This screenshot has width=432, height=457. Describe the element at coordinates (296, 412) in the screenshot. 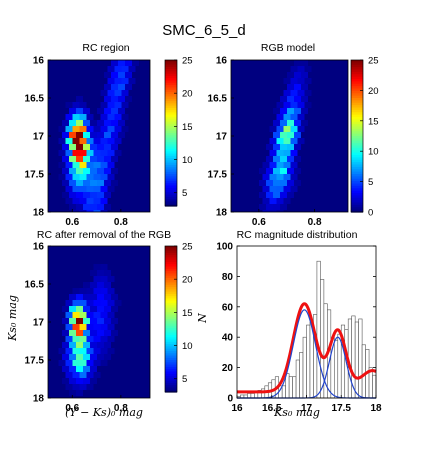

I see `x-axis-label: Ks₀ mag` at that location.